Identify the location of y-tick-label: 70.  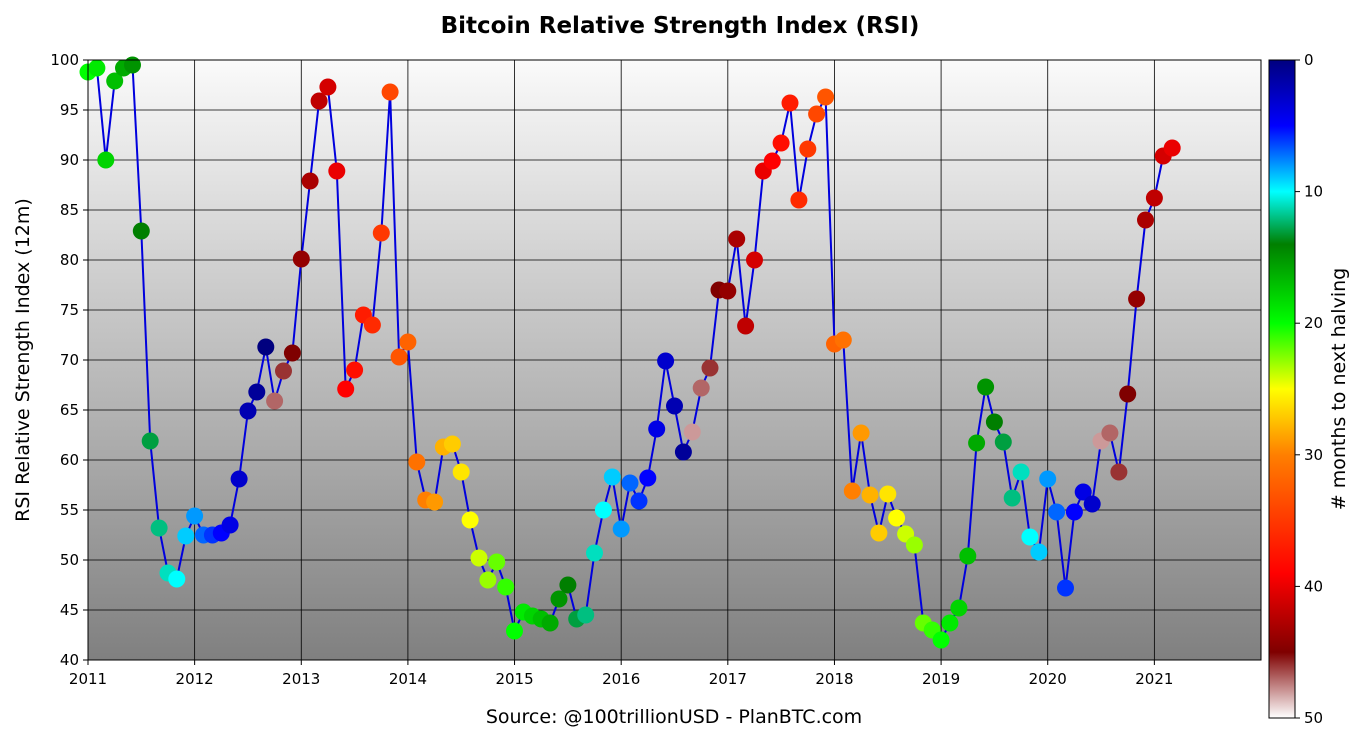
(69, 360).